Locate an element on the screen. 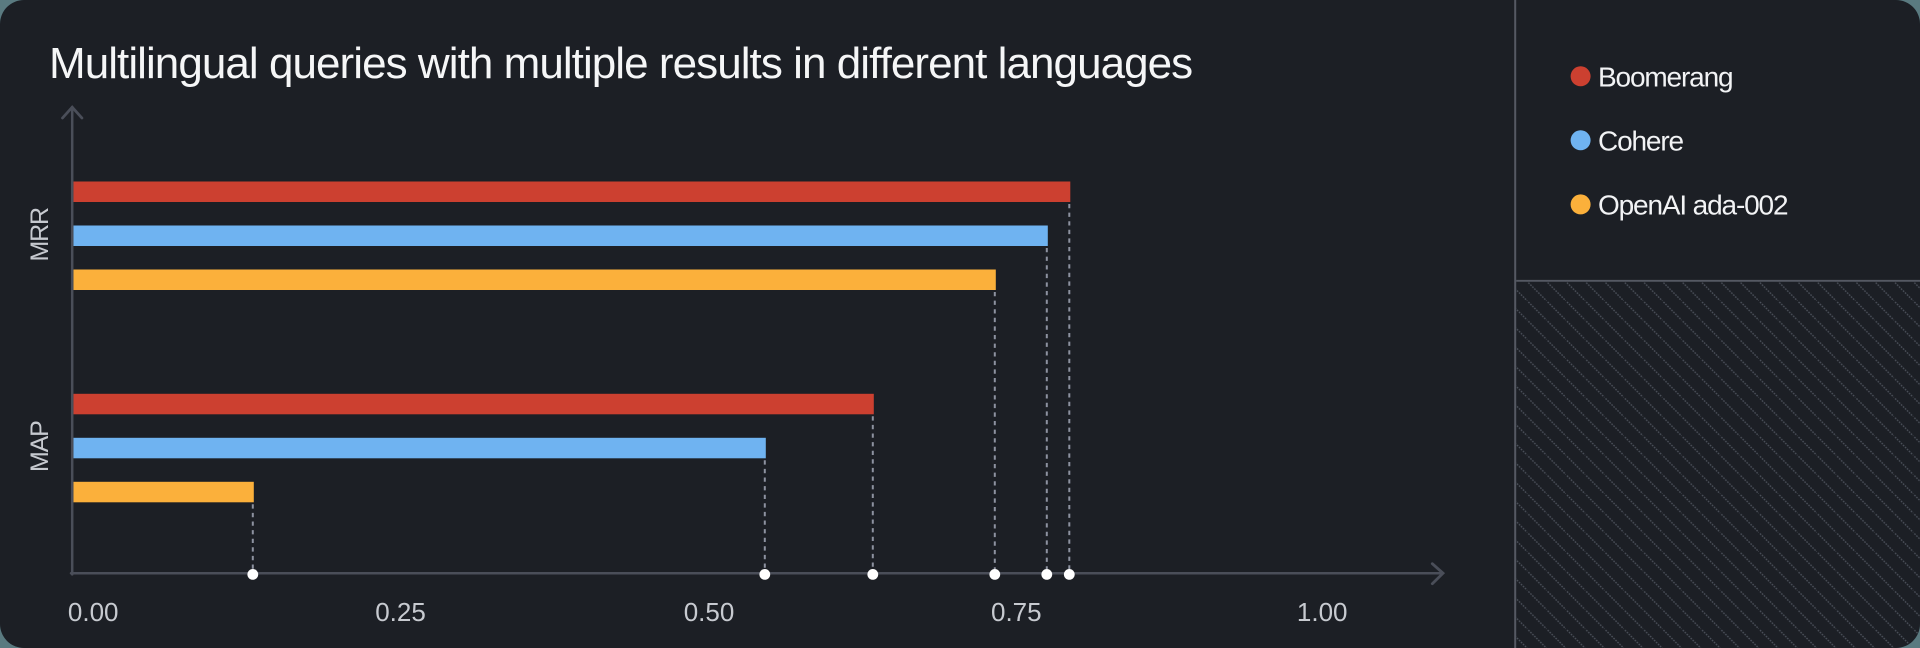  svg-text: MRR is located at coordinates (40, 234).